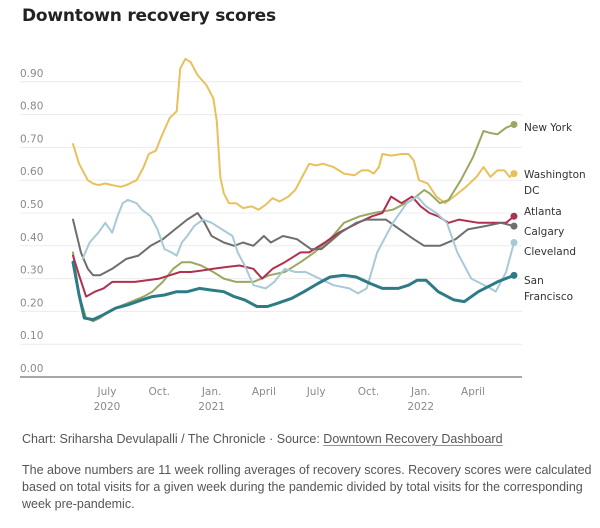 This screenshot has width=600, height=528. I want to click on y-tick-label: 0.60, so click(31, 172).